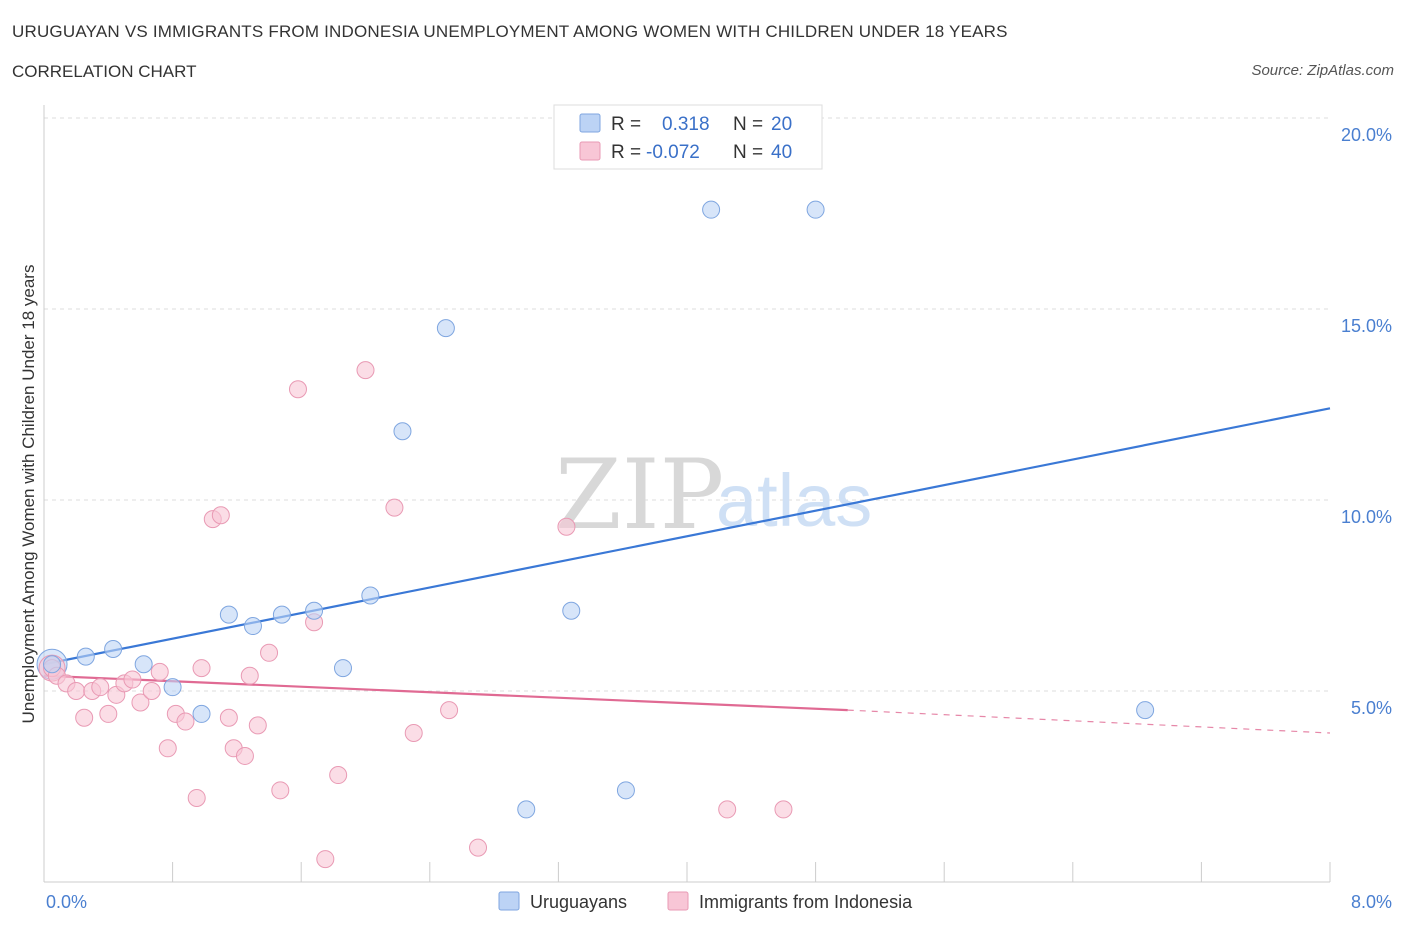  What do you see at coordinates (590, 151) in the screenshot?
I see `legend-swatch-indonesia` at bounding box center [590, 151].